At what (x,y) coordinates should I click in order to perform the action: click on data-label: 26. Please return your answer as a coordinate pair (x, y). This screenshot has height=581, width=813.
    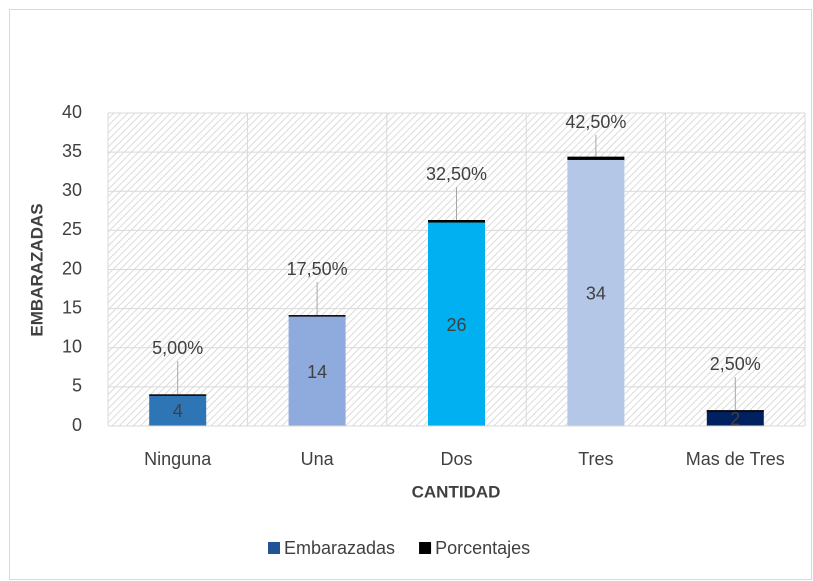
    Looking at the image, I should click on (456, 325).